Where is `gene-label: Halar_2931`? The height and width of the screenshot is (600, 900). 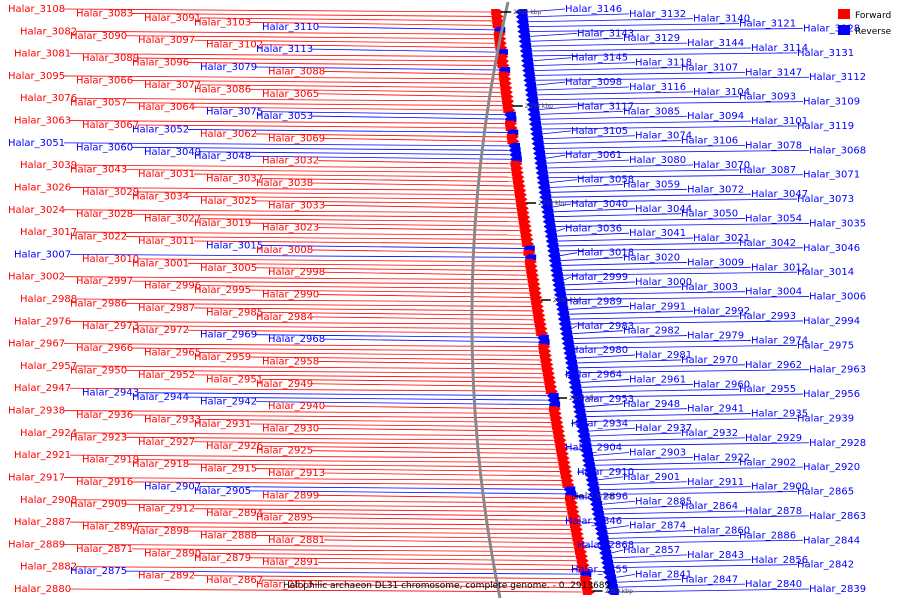
gene-label: Halar_2931 is located at coordinates (222, 424).